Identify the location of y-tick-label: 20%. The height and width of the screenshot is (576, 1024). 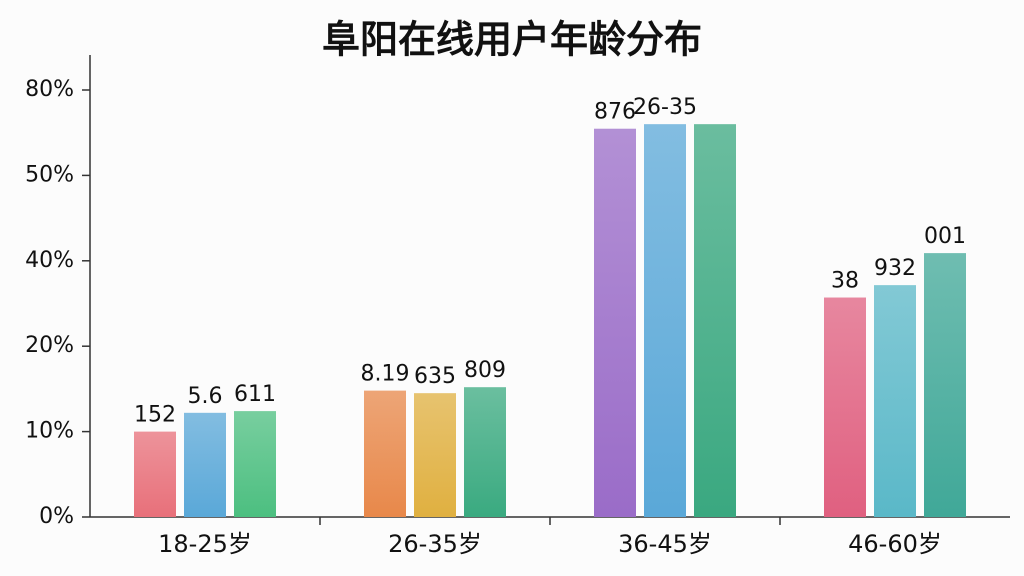
(49, 345).